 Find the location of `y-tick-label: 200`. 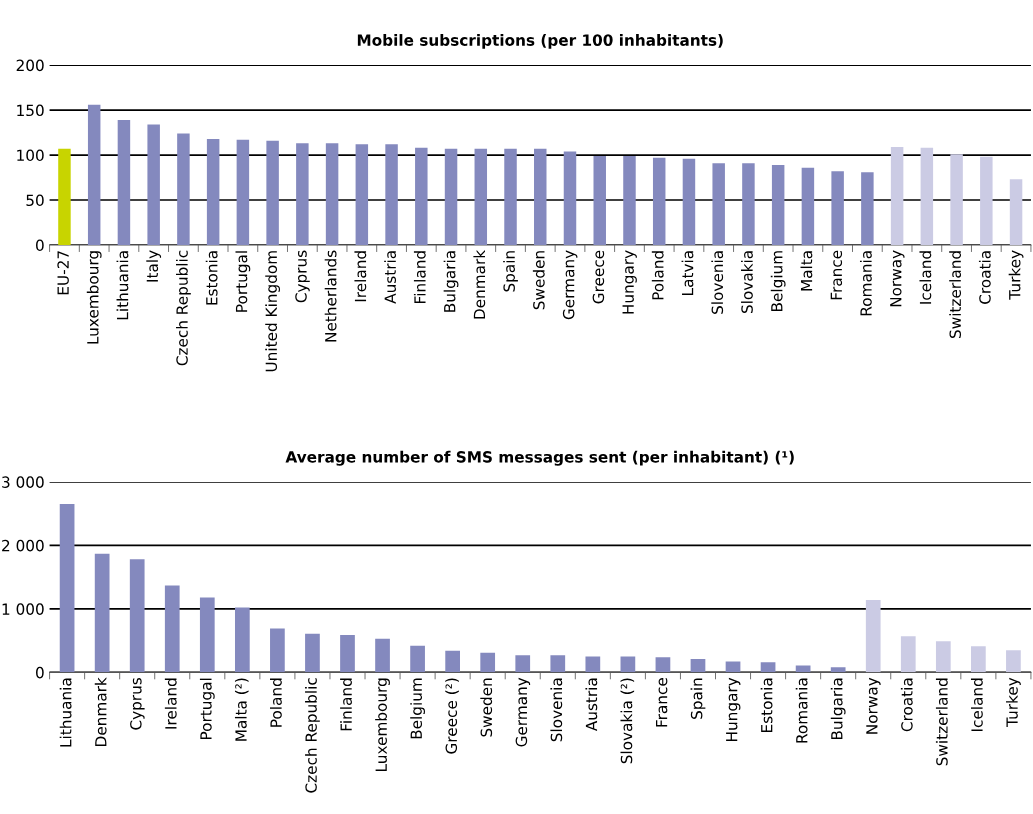

y-tick-label: 200 is located at coordinates (30, 65).